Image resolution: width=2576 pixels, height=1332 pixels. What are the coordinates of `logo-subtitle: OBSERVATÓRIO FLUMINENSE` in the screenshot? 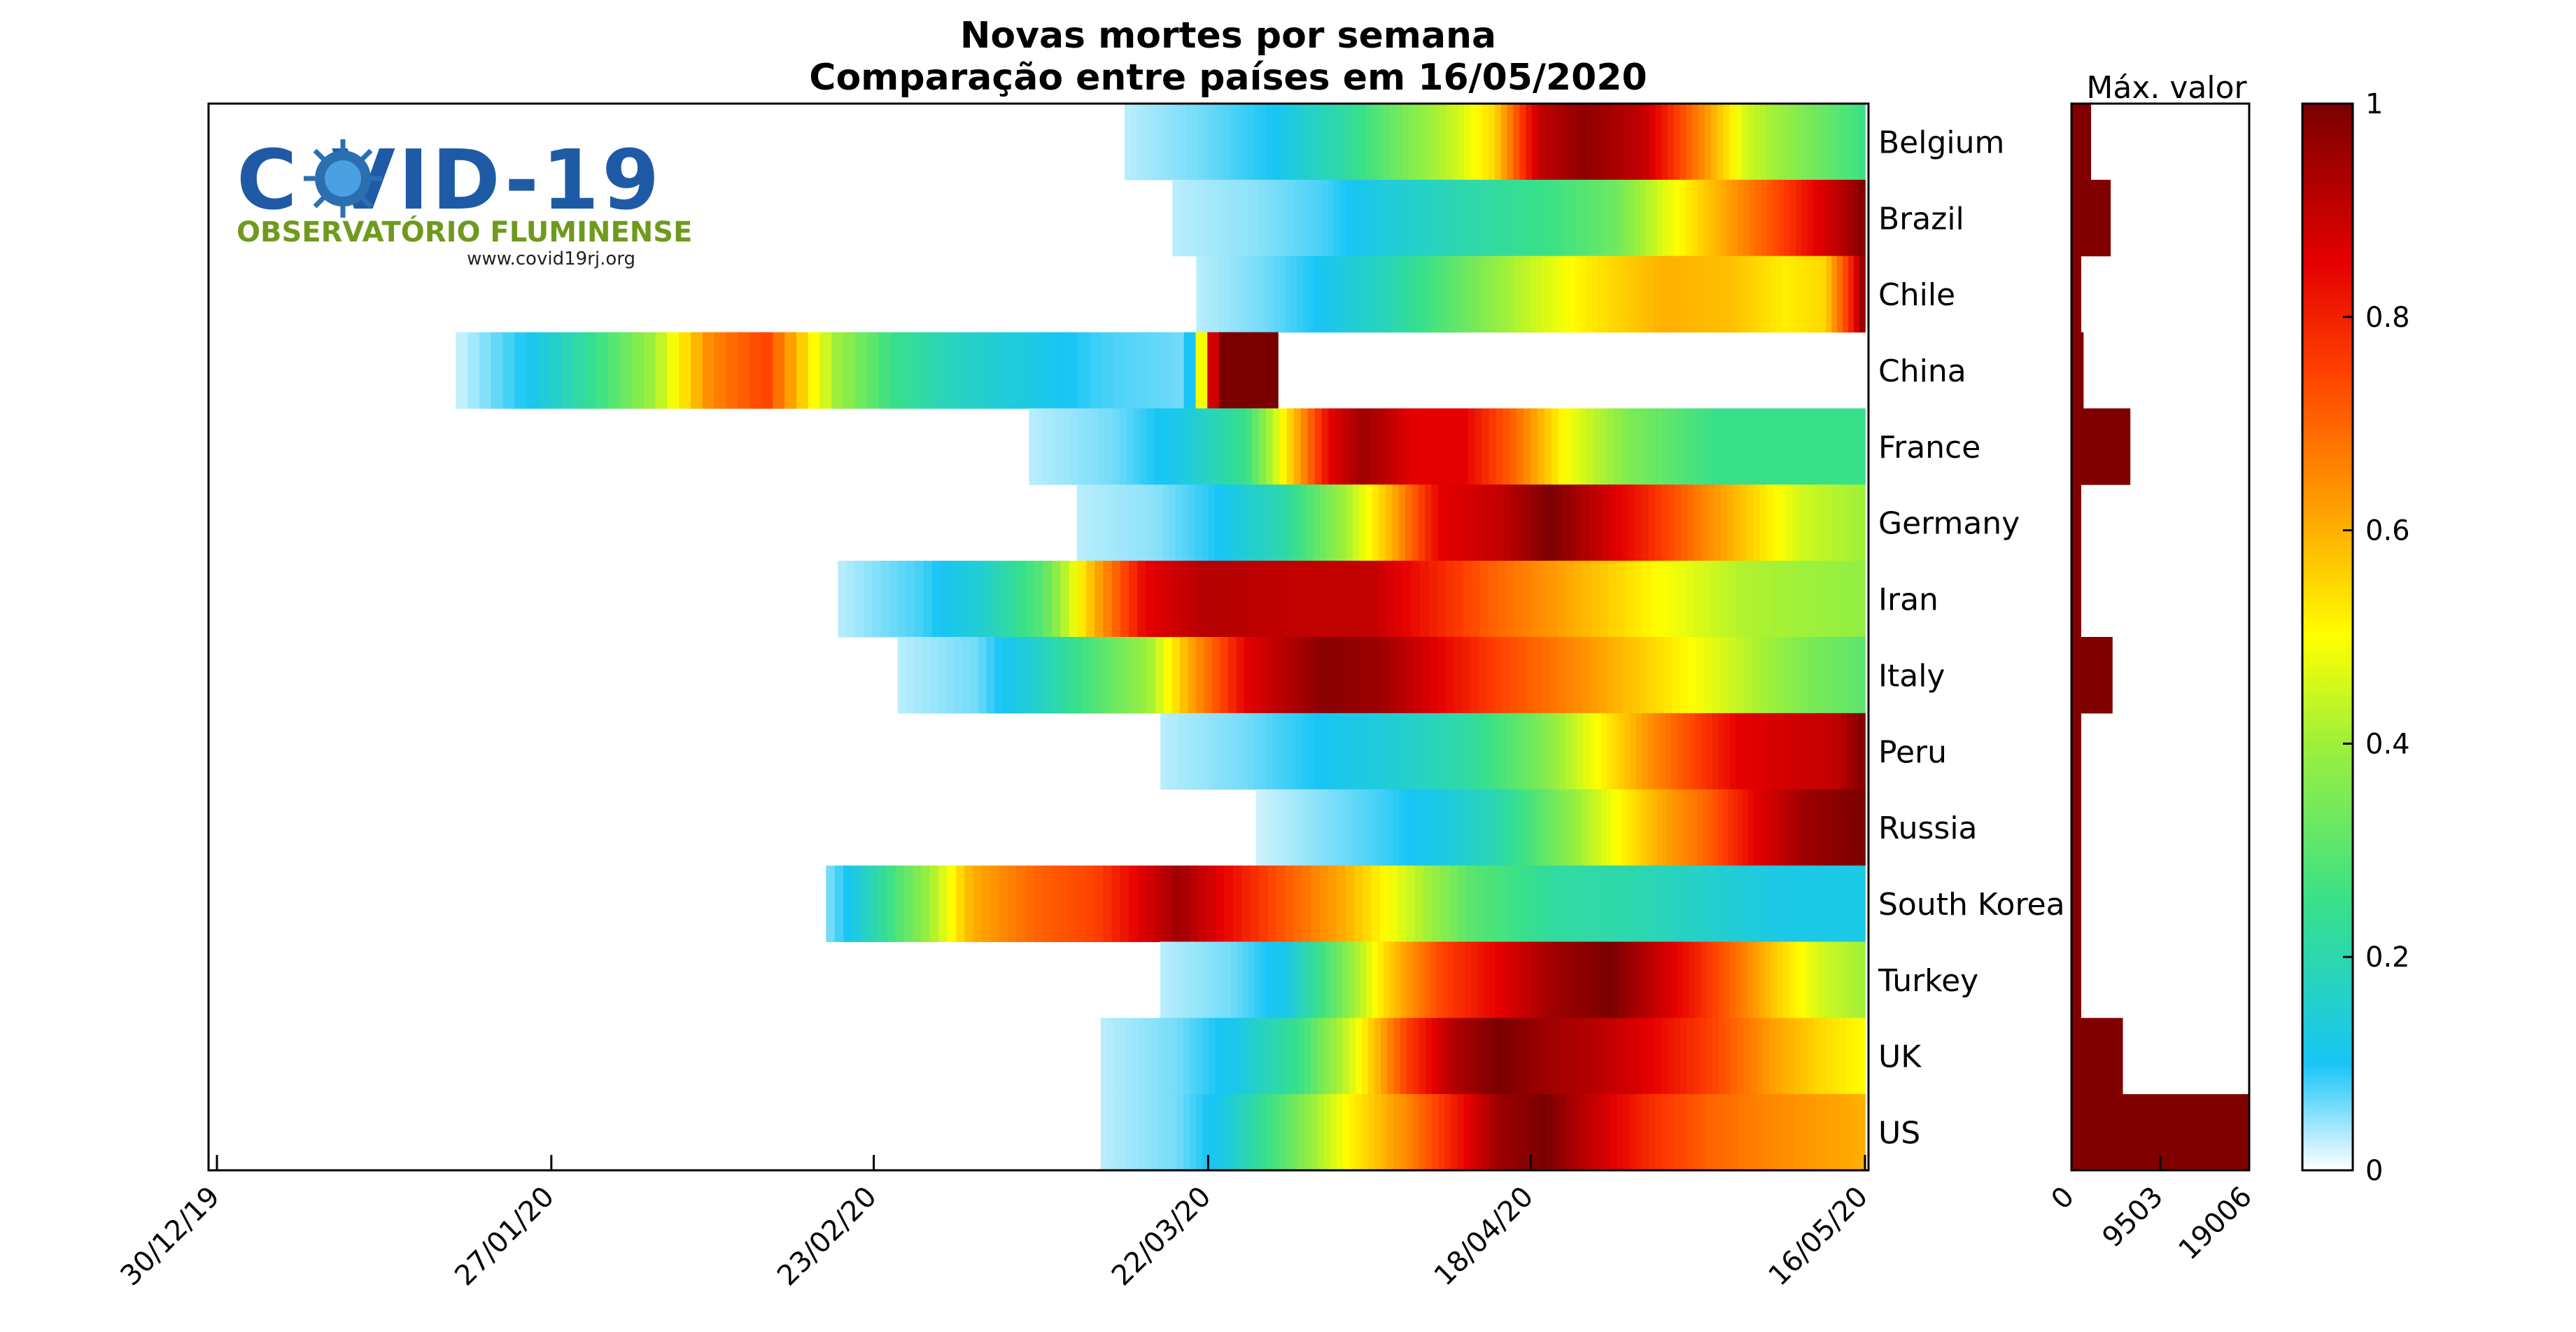 It's located at (464, 231).